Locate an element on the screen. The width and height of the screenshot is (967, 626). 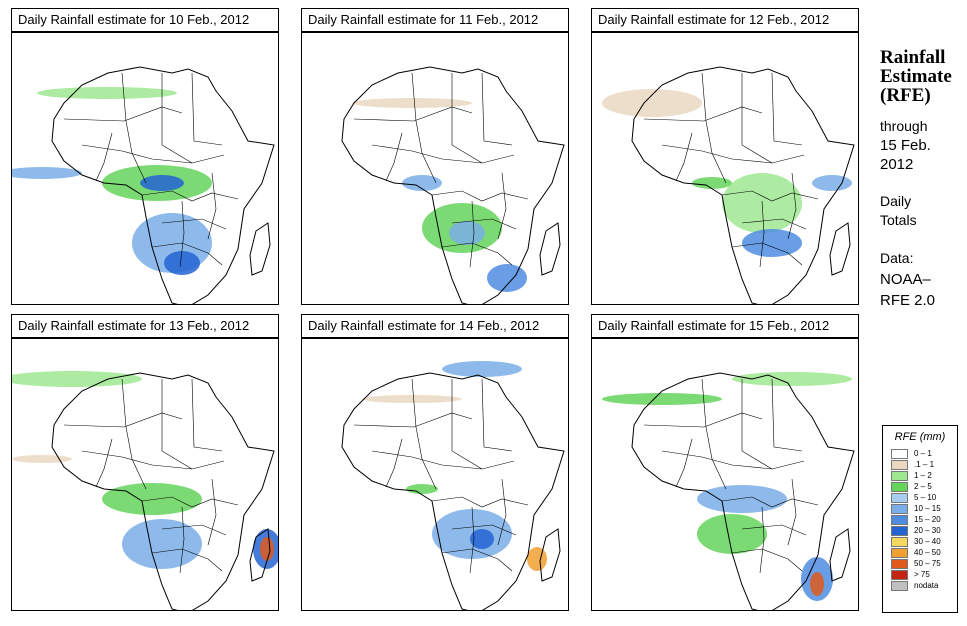
sidebar-title: Rainfall Estimate (RFE) is located at coordinates (916, 76).